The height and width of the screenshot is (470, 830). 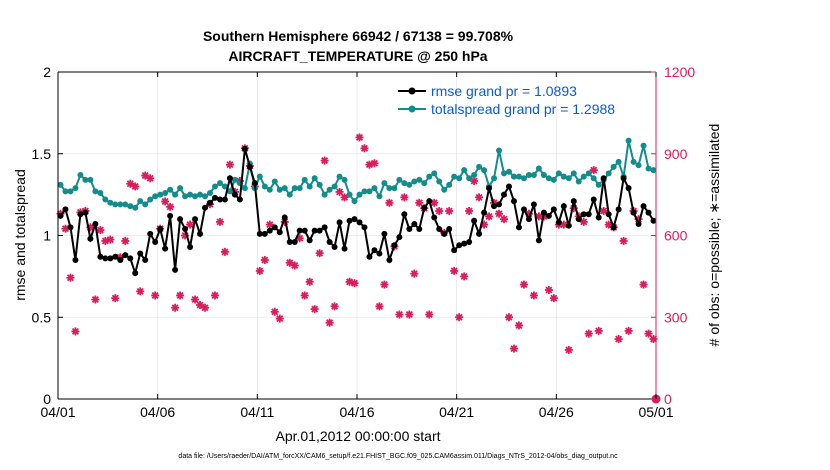 What do you see at coordinates (47, 399) in the screenshot?
I see `y-tick-label-0: 0` at bounding box center [47, 399].